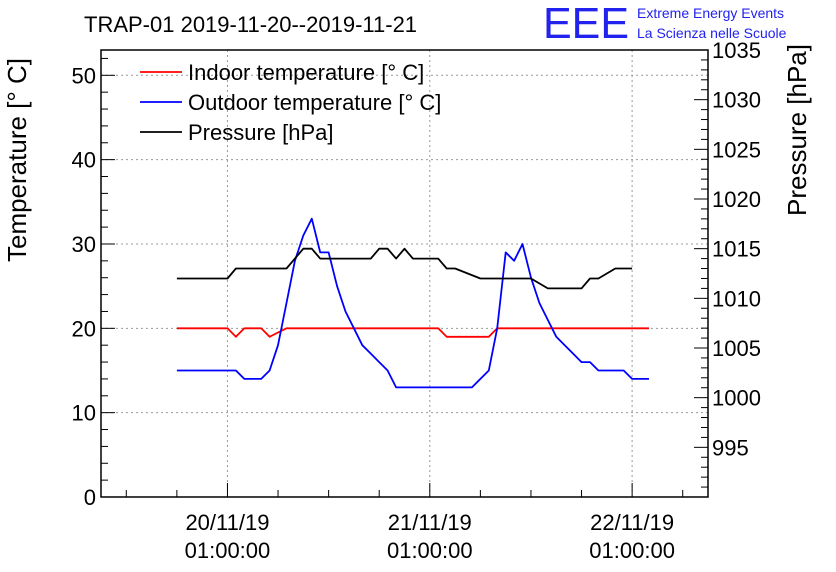  Describe the element at coordinates (84, 328) in the screenshot. I see `y-tick-label: 20` at that location.